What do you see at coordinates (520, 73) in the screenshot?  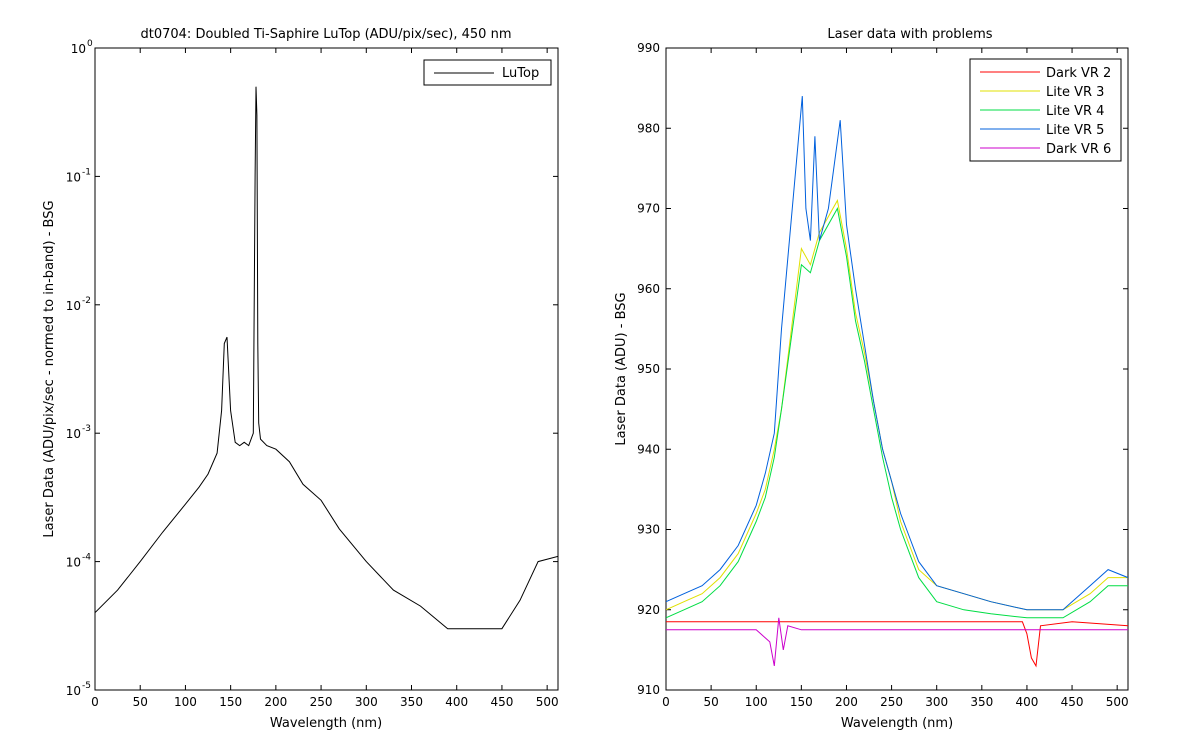 I see `left-legend-label-lutop: LuTop` at bounding box center [520, 73].